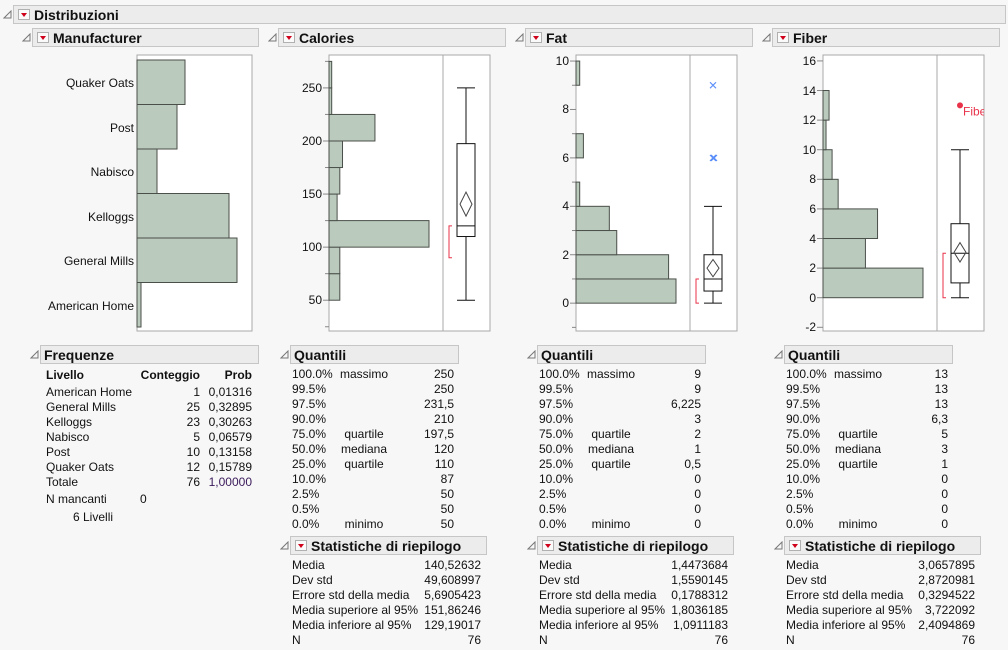 Image resolution: width=1008 pixels, height=650 pixels. I want to click on bar-quaker-oats, so click(161, 82).